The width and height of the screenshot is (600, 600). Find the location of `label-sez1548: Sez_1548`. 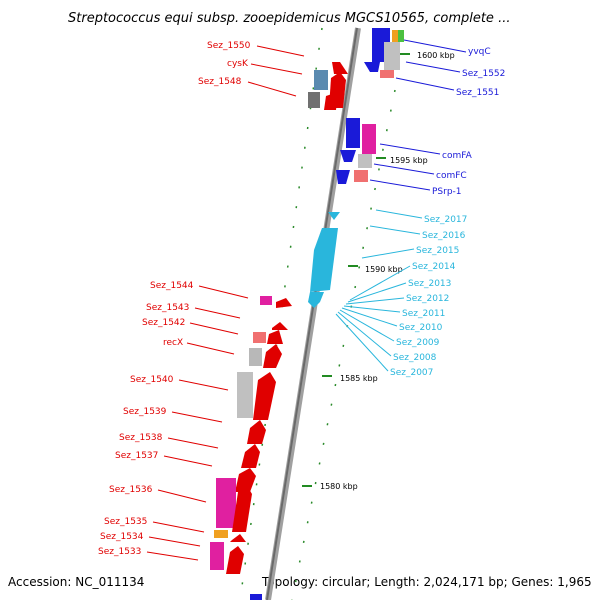

label-sez1548: Sez_1548 is located at coordinates (220, 82).